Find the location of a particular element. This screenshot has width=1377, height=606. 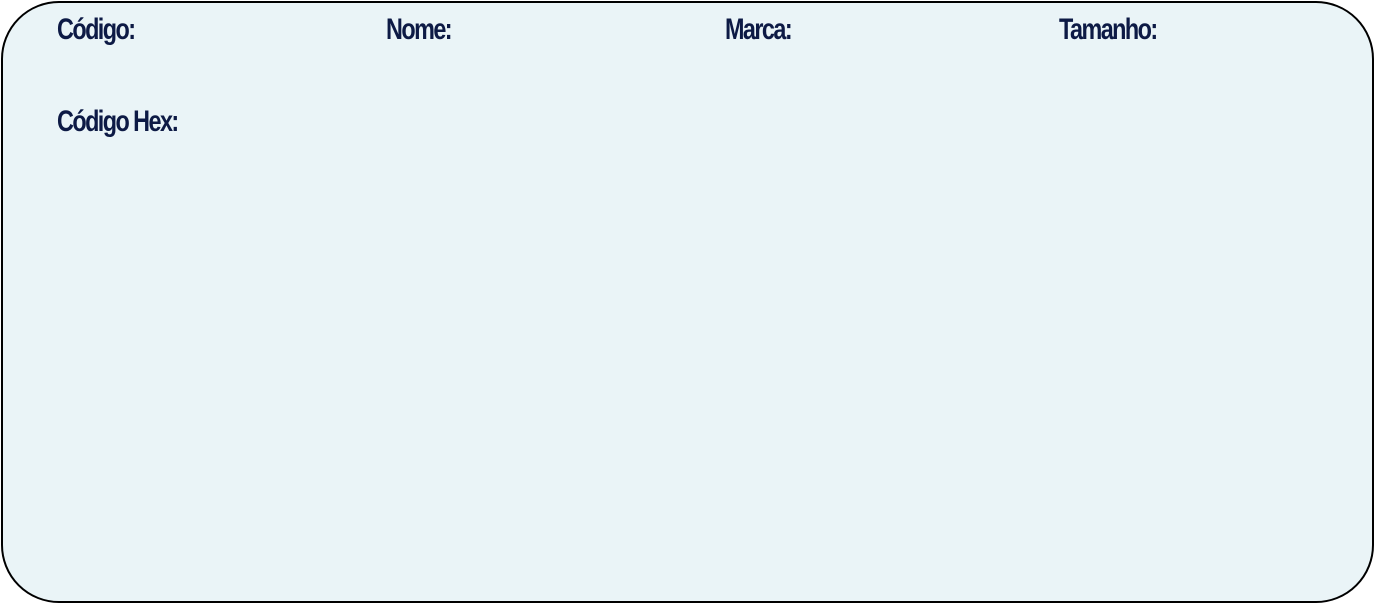

codigo-hex-label: Código Hex is located at coordinates (118, 121).